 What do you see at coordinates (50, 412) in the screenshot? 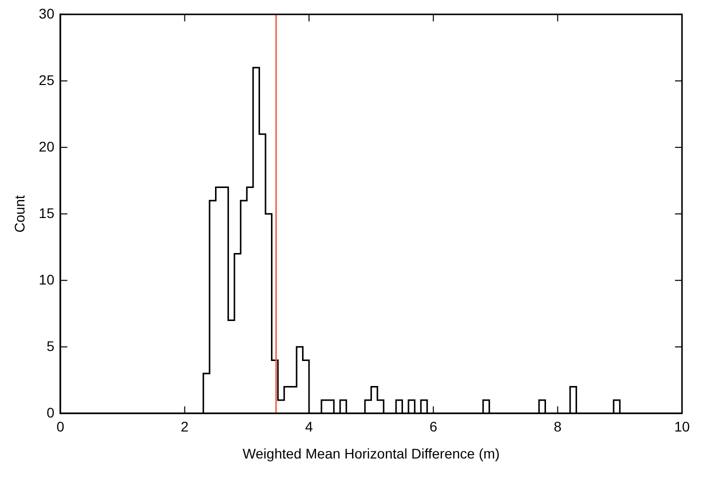
I see `y-tick-label: 0` at bounding box center [50, 412].